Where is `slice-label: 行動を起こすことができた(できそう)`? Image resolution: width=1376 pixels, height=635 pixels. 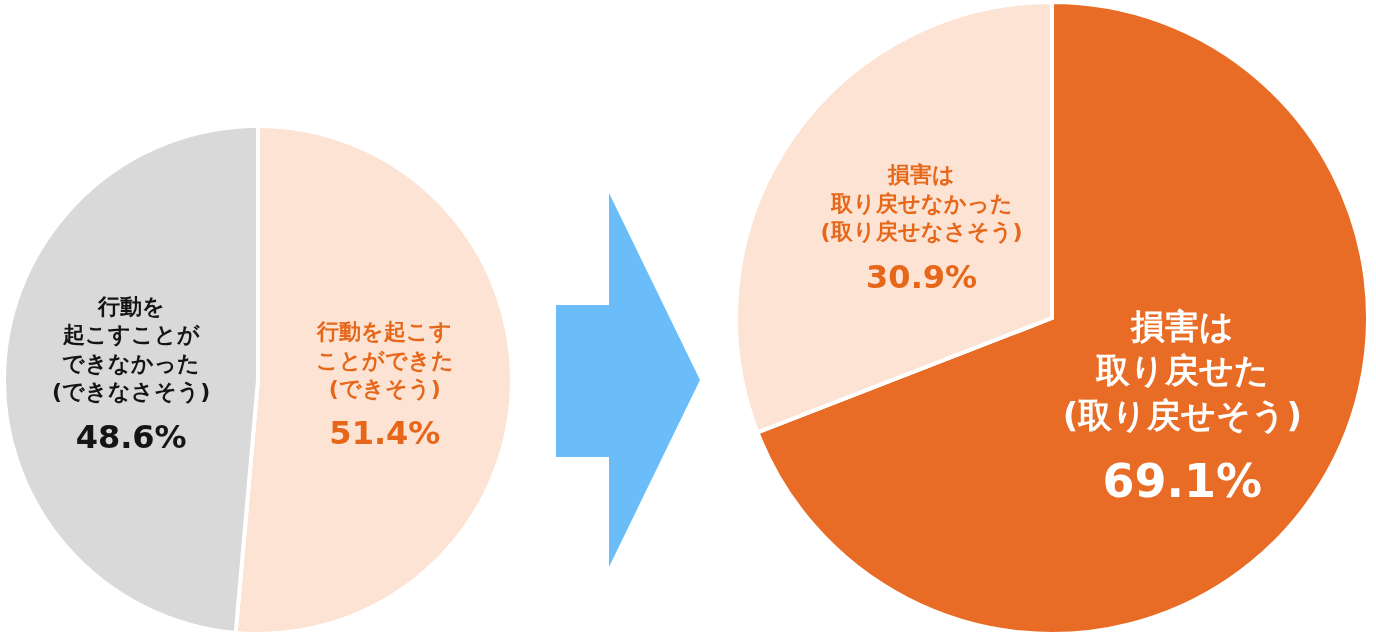
slice-label: 行動を起こすことができた(できそう) is located at coordinates (384, 360).